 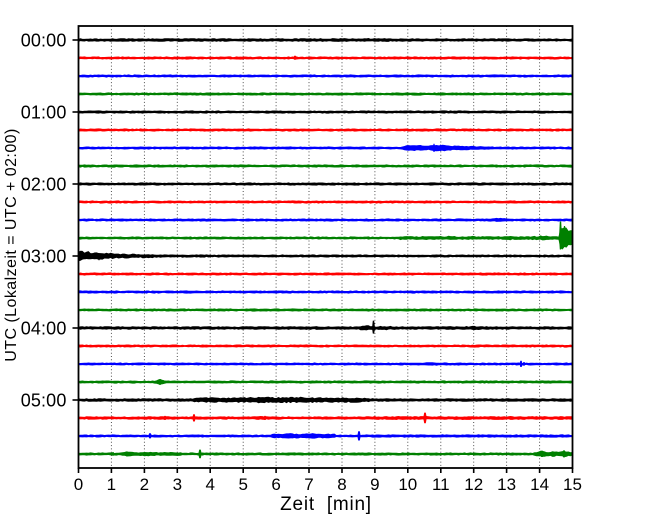 What do you see at coordinates (374, 484) in the screenshot?
I see `svg-text: 9` at bounding box center [374, 484].